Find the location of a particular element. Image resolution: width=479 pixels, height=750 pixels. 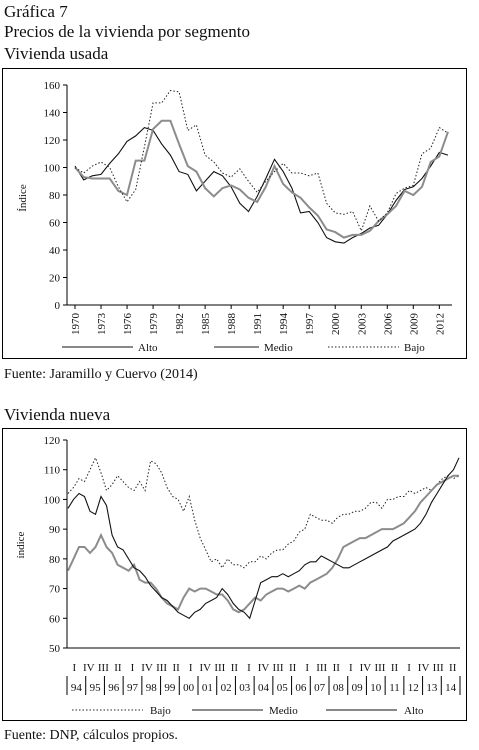

chart2-y-tick-label: 60 is located at coordinates (55, 619).